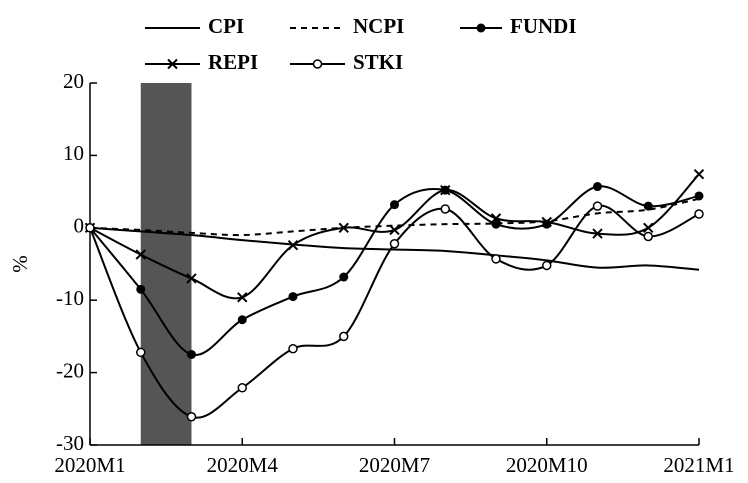  Describe the element at coordinates (543, 26) in the screenshot. I see `legend-label: FUNDI` at that location.